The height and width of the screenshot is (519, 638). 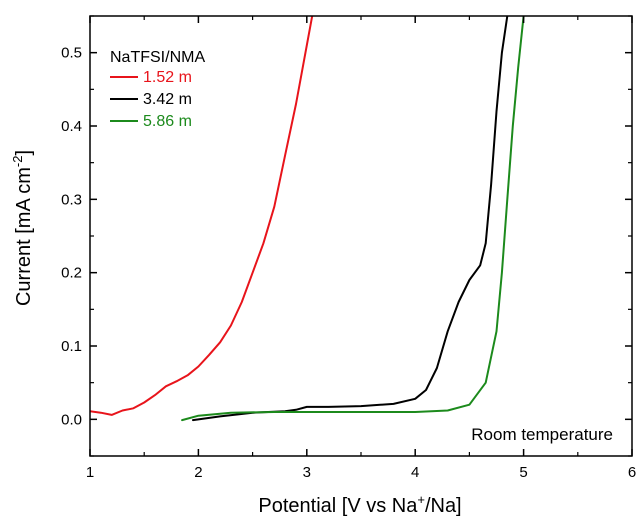 What do you see at coordinates (542, 434) in the screenshot?
I see `annotation-room-temperature: Room temperature` at bounding box center [542, 434].